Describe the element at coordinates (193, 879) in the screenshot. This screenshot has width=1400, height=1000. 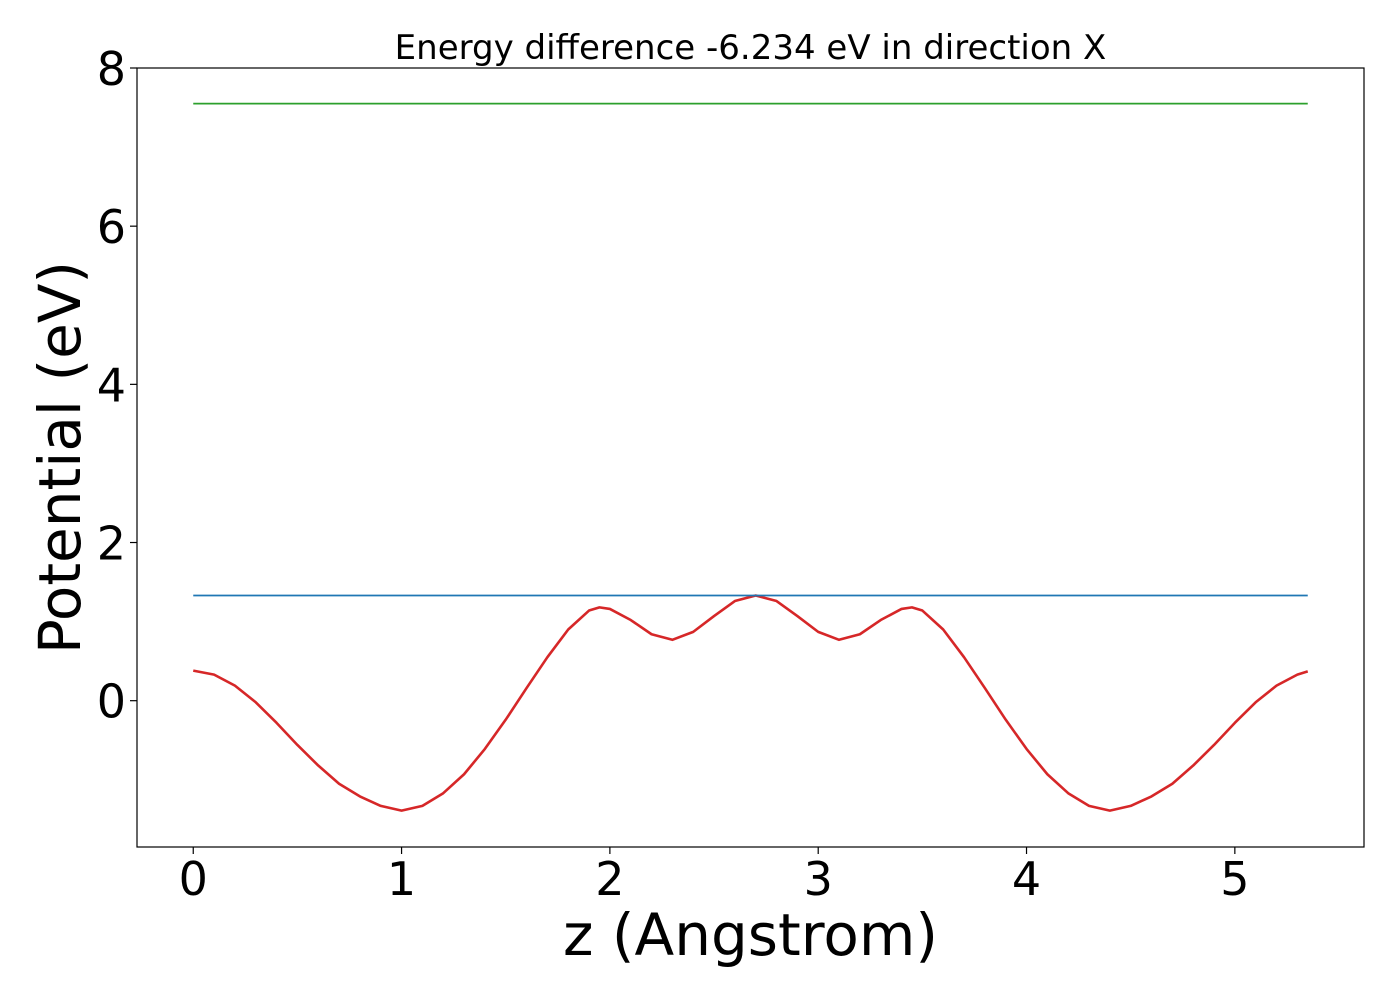
I see `x-tick-label: 0` at that location.